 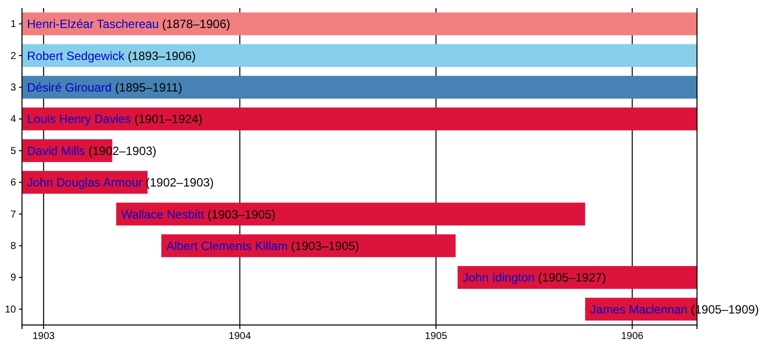 What do you see at coordinates (13, 88) in the screenshot?
I see `y-tick-label: 3` at bounding box center [13, 88].